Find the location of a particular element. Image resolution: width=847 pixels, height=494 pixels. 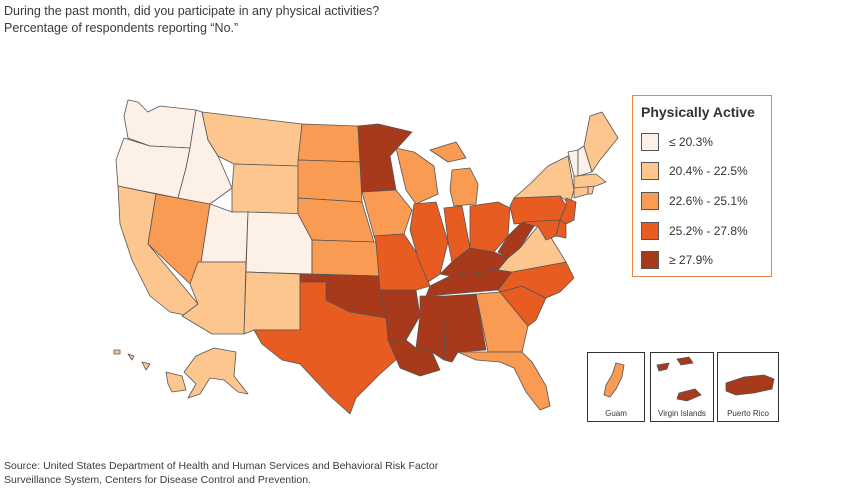

puerto-rico-shape is located at coordinates (750, 385).